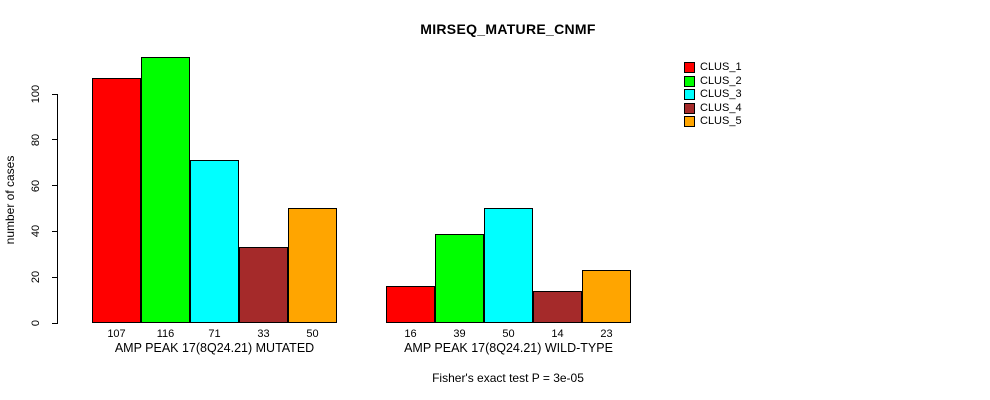  Describe the element at coordinates (721, 121) in the screenshot. I see `legend-label: CLUS_5` at that location.